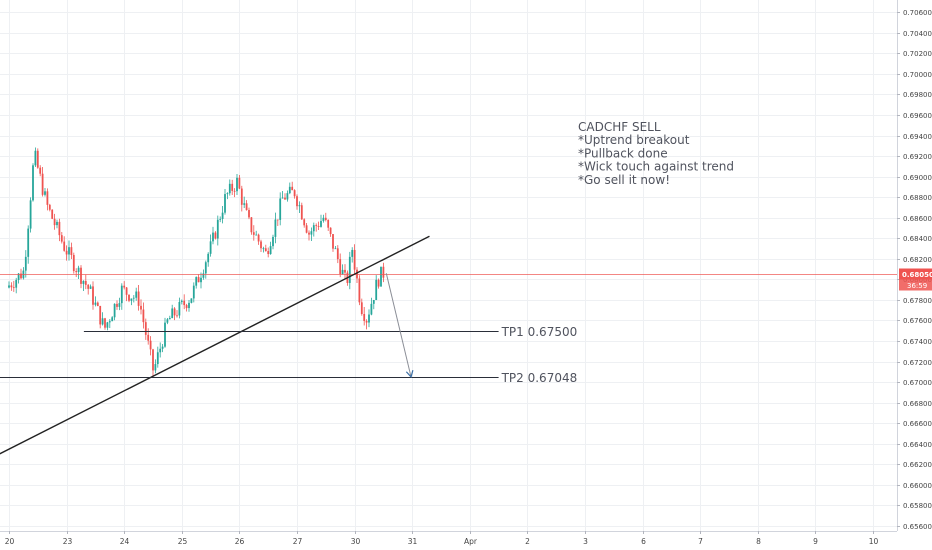  I want to click on price-tick-label: 0.68200, so click(917, 260).